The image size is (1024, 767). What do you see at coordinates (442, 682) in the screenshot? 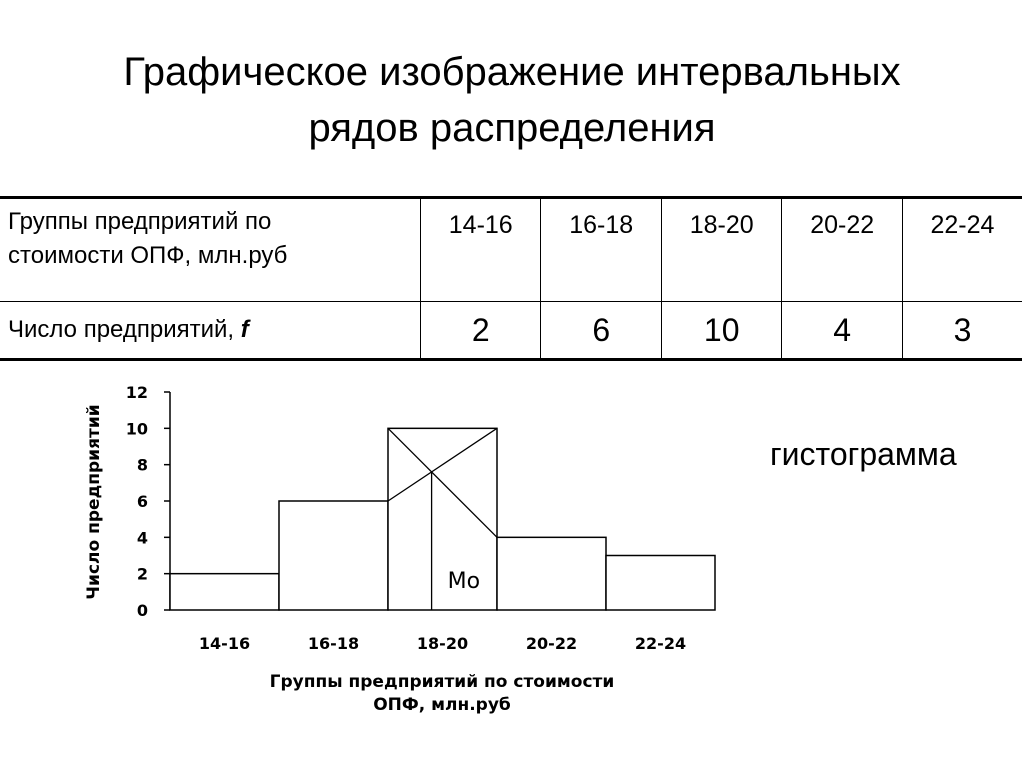
I see `x-axis-title-line-1: Группы предприятий по стоимости` at bounding box center [442, 682].